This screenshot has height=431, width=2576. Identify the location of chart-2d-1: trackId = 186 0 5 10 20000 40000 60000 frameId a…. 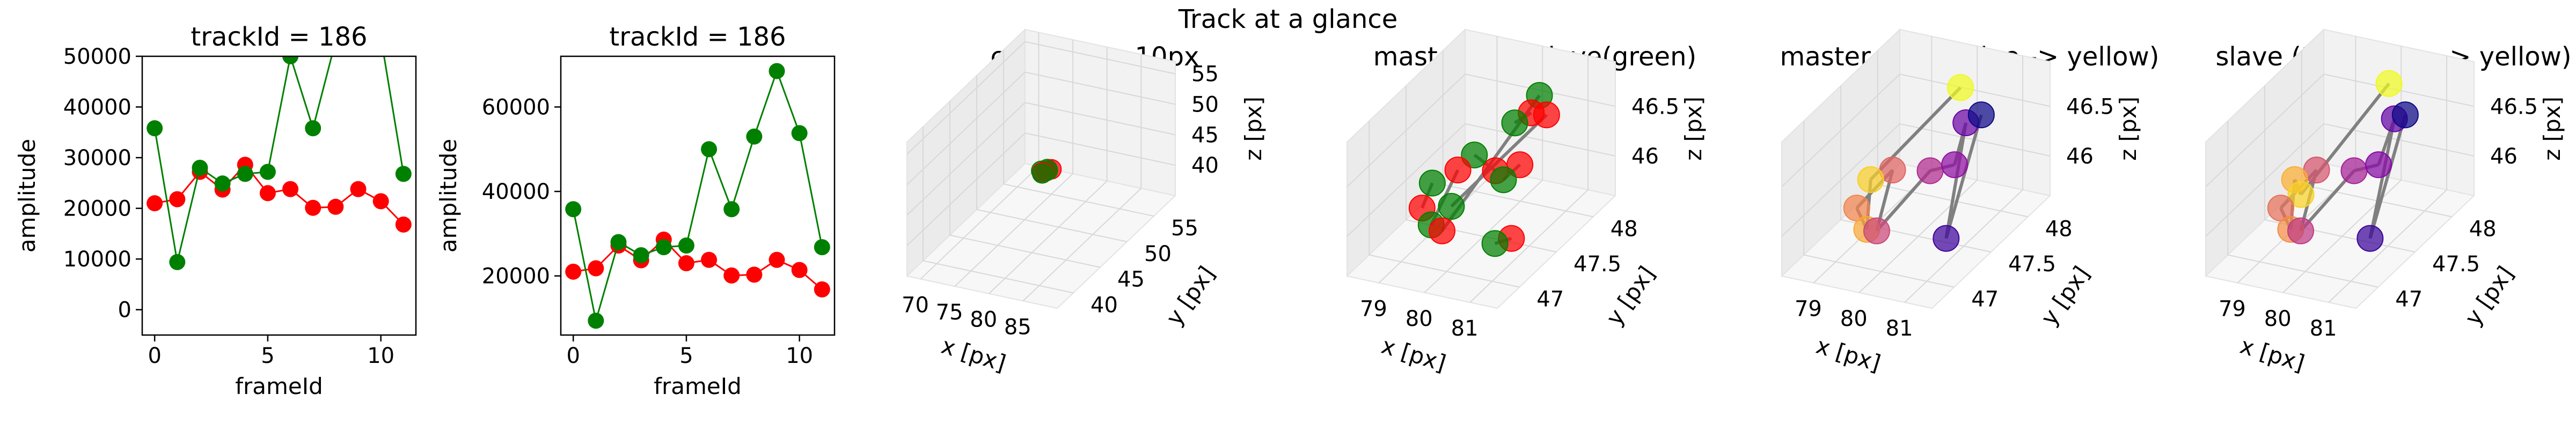
(635, 210).